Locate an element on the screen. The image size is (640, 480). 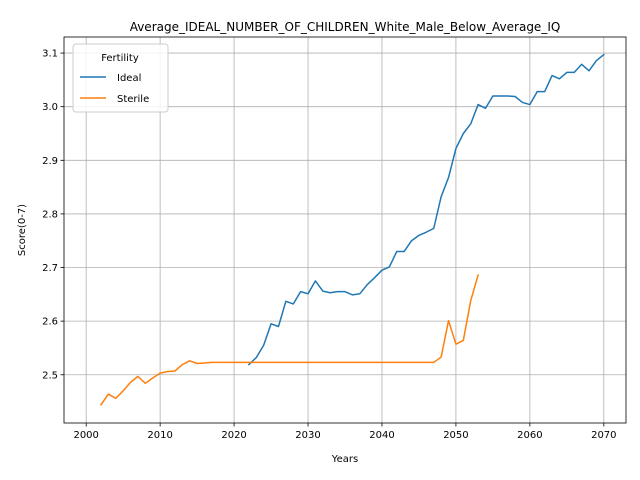
x-tick-label: 2000 is located at coordinates (85, 435).